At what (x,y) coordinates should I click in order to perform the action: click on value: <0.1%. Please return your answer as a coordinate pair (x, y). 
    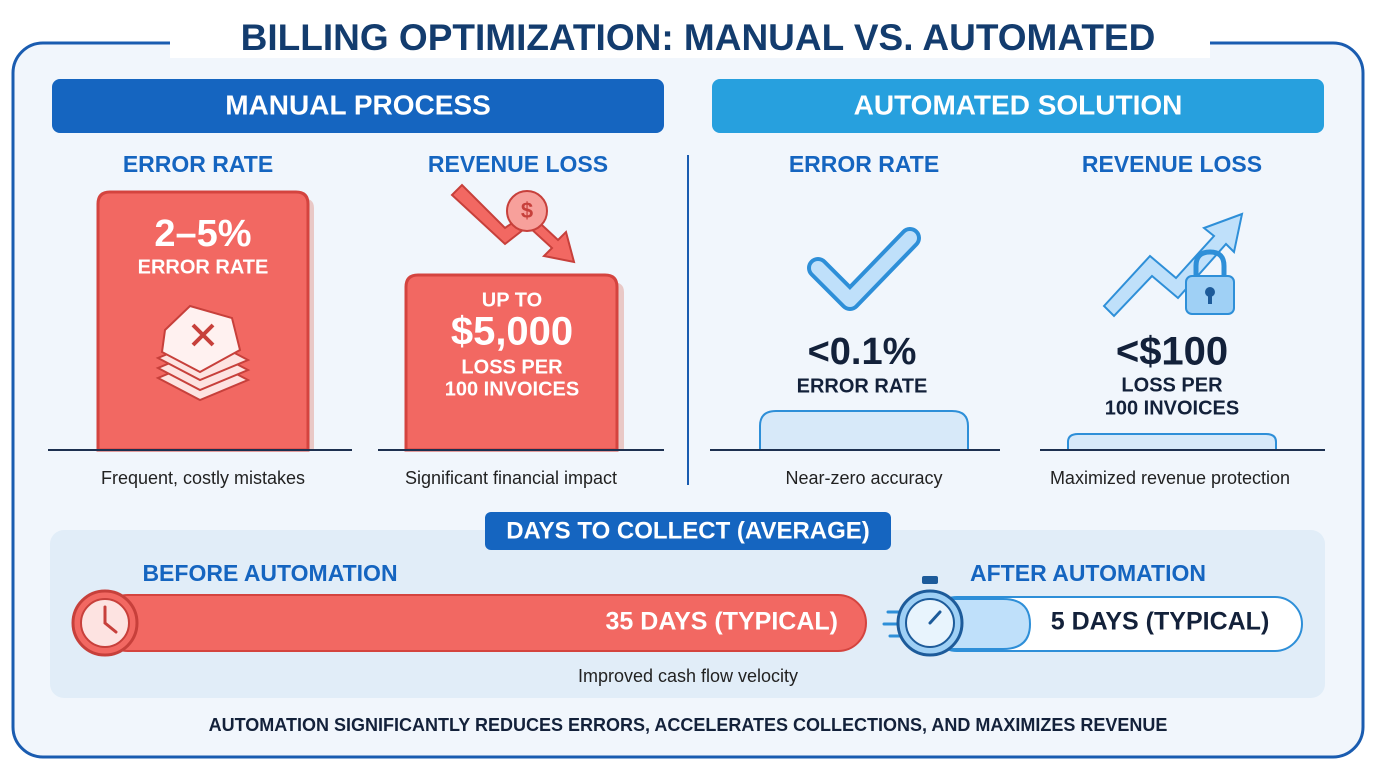
    Looking at the image, I should click on (862, 352).